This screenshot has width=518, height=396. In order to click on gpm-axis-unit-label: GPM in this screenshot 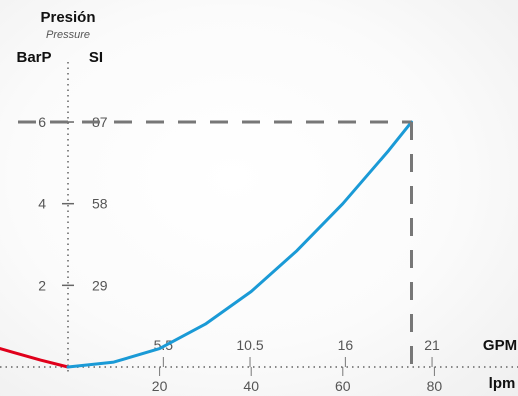, I will do `click(500, 345)`.